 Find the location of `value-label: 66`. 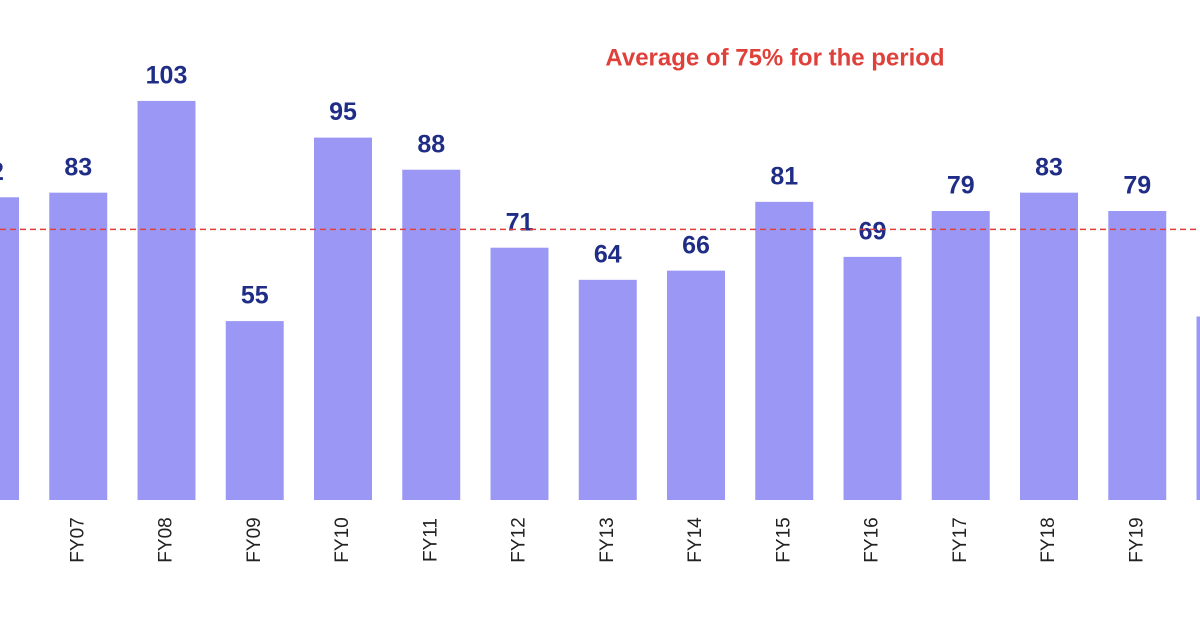

value-label: 66 is located at coordinates (696, 245).